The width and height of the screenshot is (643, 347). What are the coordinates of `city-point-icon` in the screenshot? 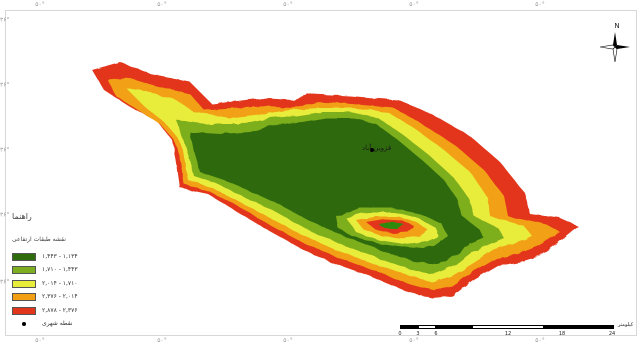 It's located at (24, 323).